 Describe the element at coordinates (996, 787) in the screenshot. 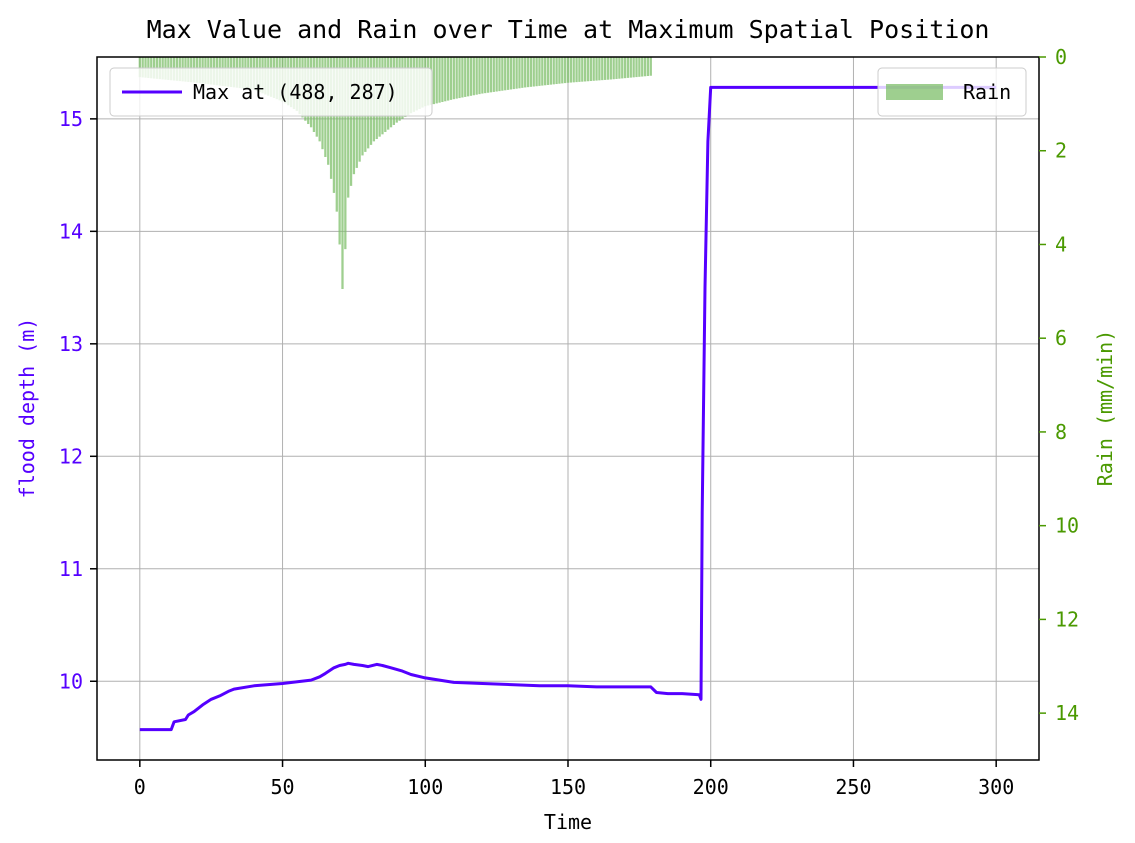

I see `x-tick-label: 300` at that location.